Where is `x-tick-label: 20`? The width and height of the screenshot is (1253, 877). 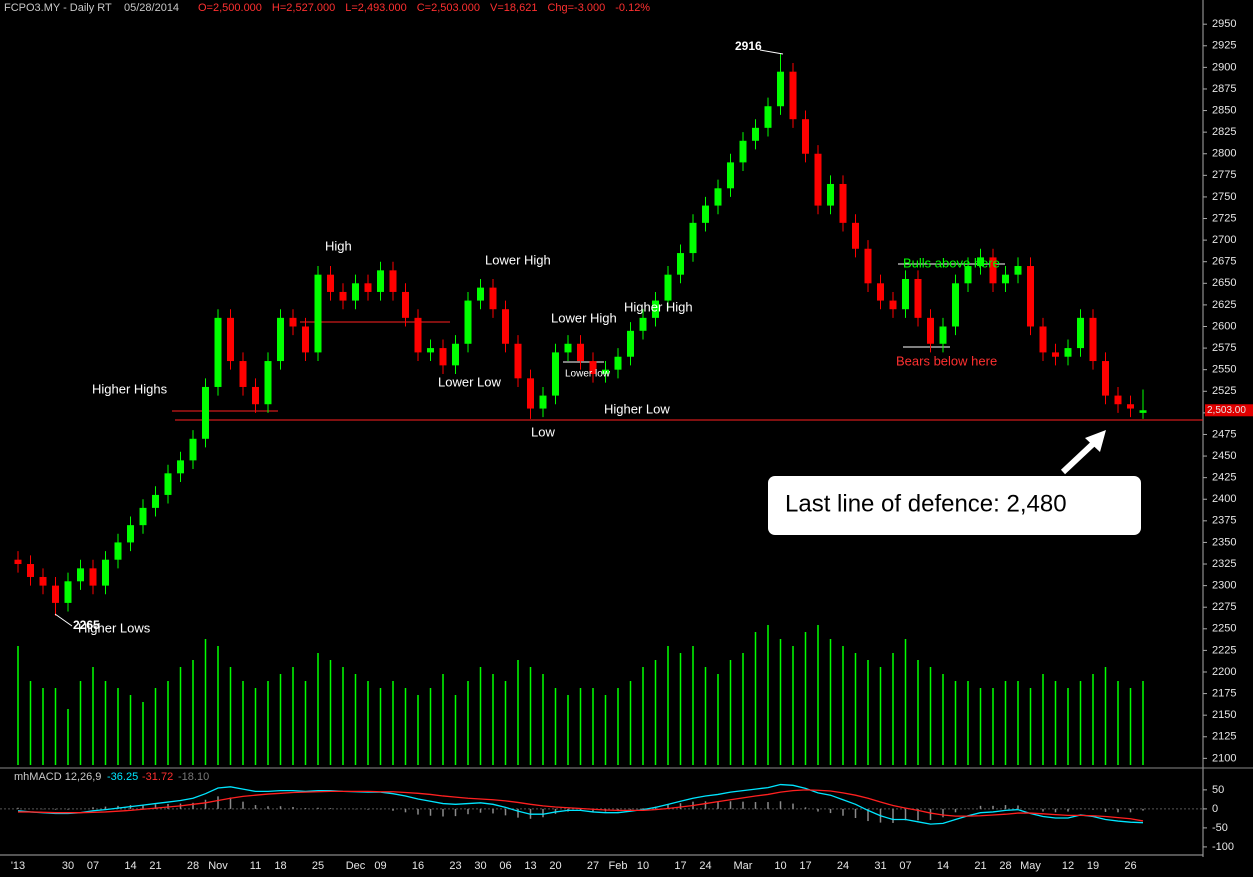 x-tick-label: 20 is located at coordinates (555, 866).